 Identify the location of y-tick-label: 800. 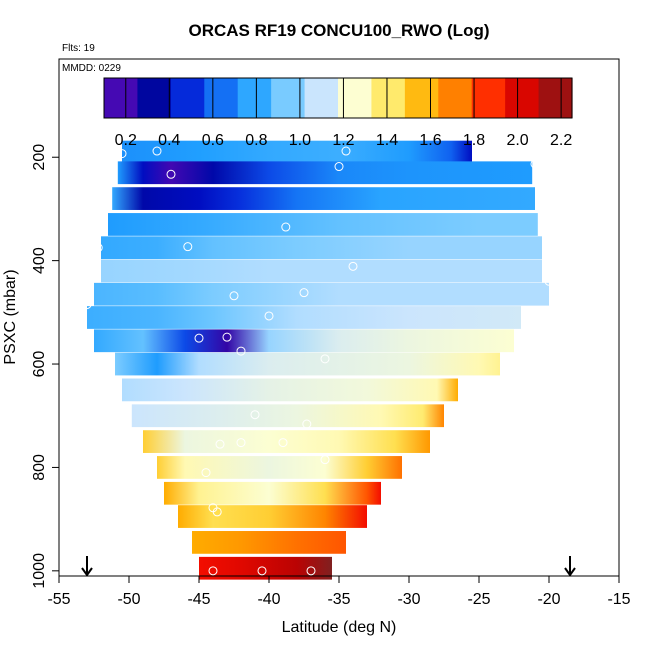
(39, 467).